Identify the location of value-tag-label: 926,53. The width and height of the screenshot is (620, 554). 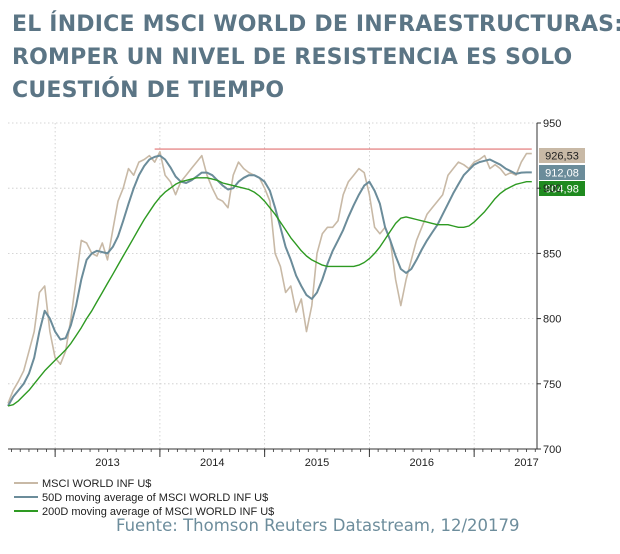
(562, 157).